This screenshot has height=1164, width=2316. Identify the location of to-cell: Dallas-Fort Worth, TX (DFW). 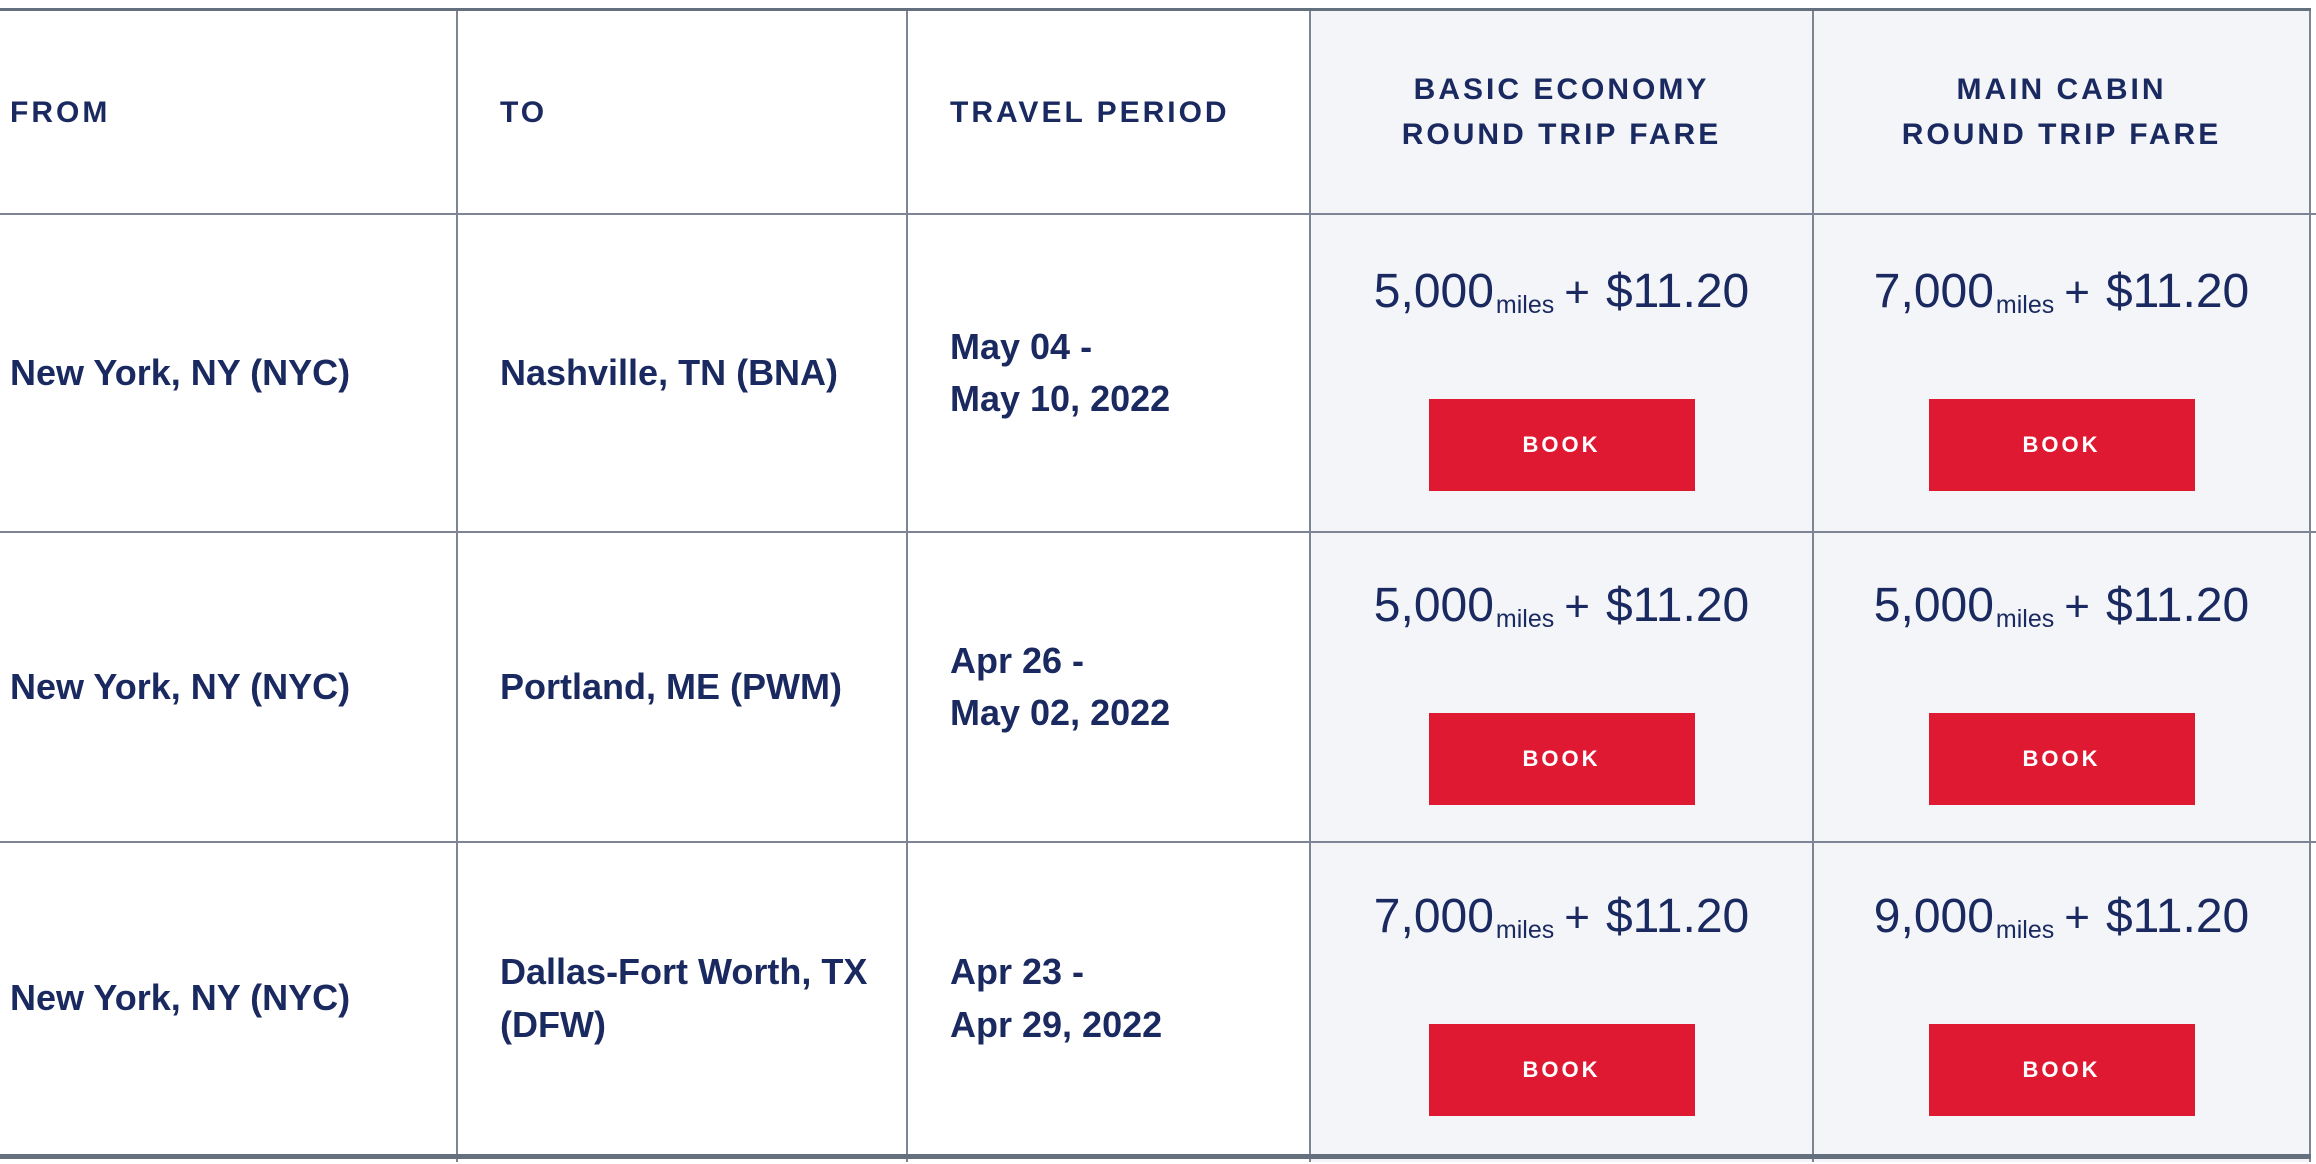
(683, 998).